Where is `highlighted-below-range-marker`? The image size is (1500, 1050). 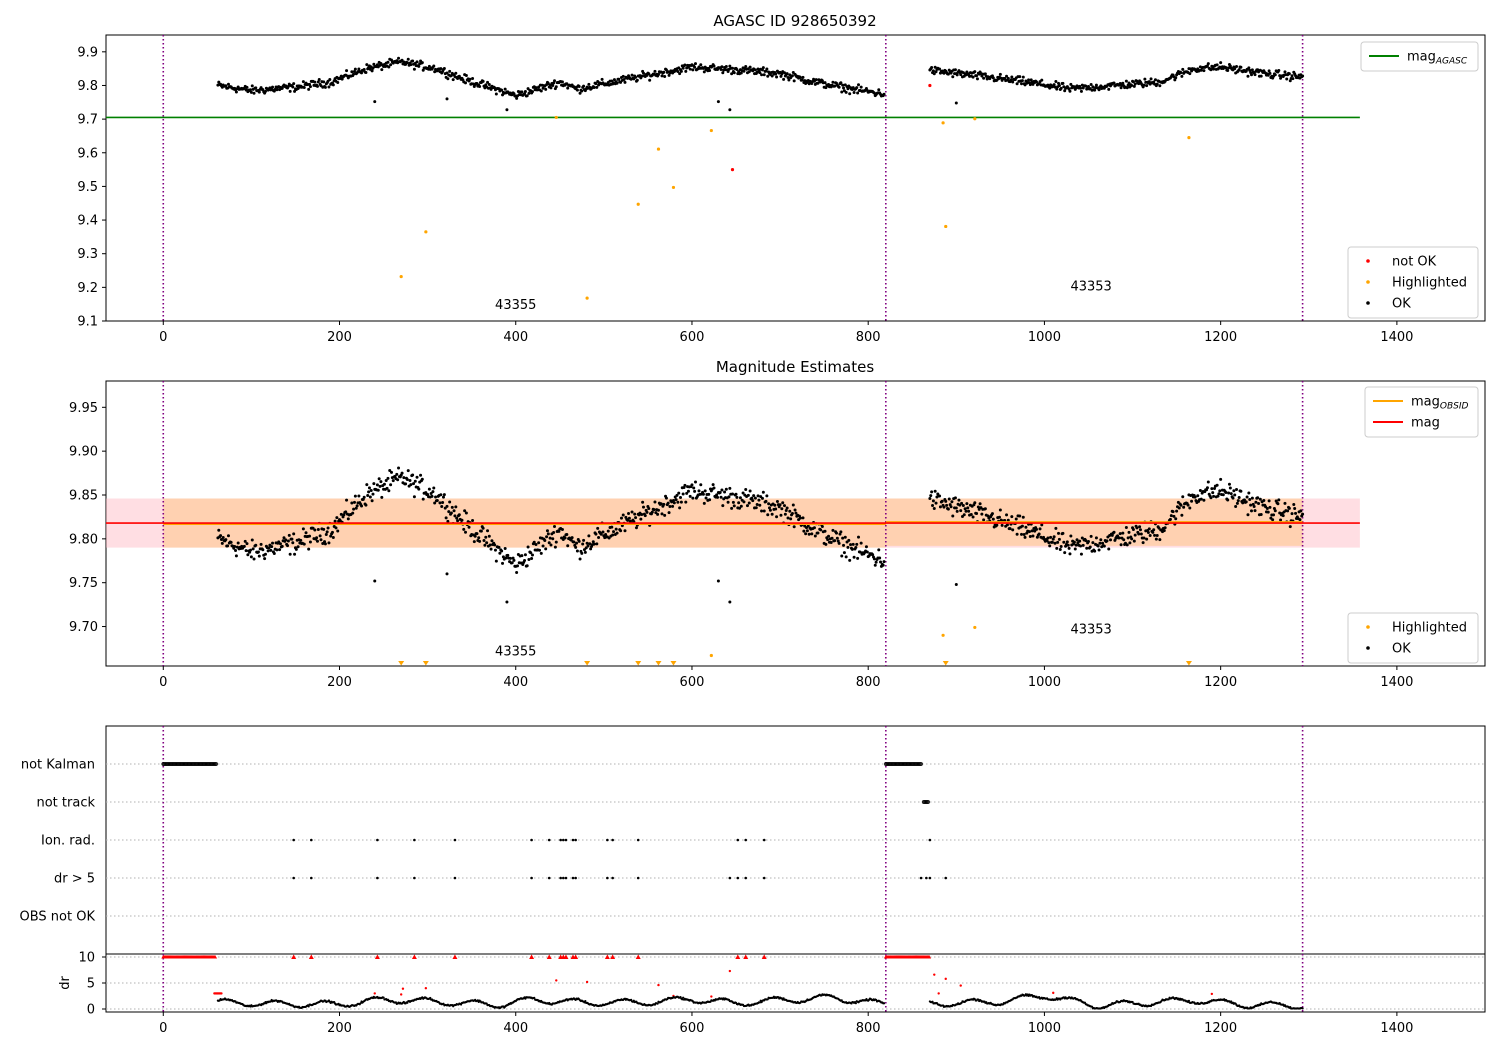
highlighted-below-range-marker is located at coordinates (1188, 663).